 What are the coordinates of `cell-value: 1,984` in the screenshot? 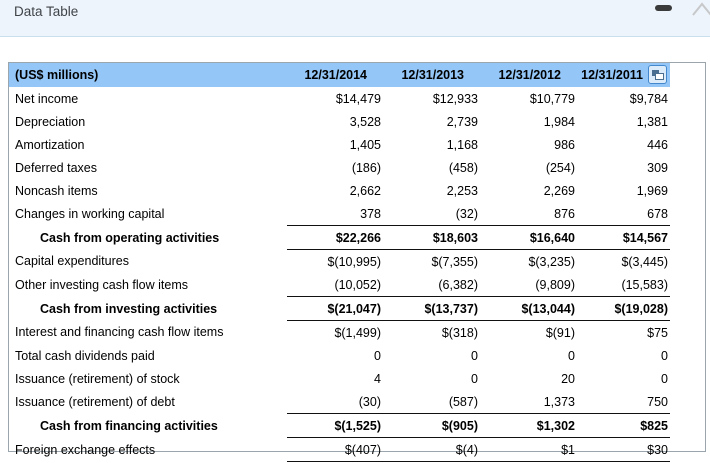 It's located at (559, 121).